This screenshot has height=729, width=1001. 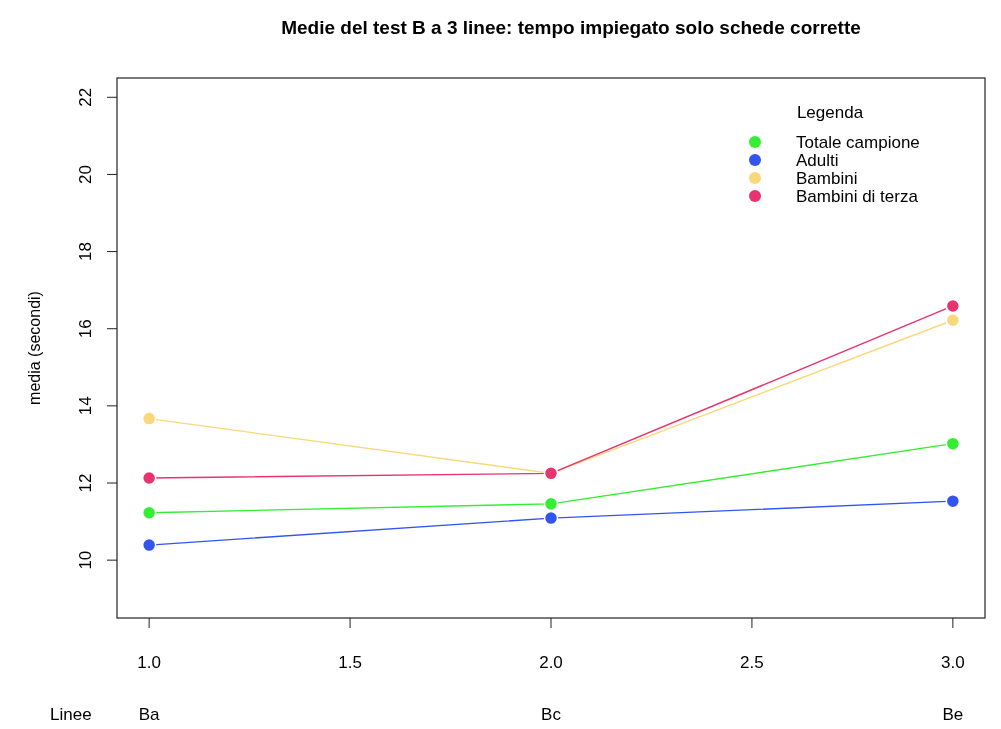 What do you see at coordinates (85, 560) in the screenshot?
I see `y-tick-label: 10` at bounding box center [85, 560].